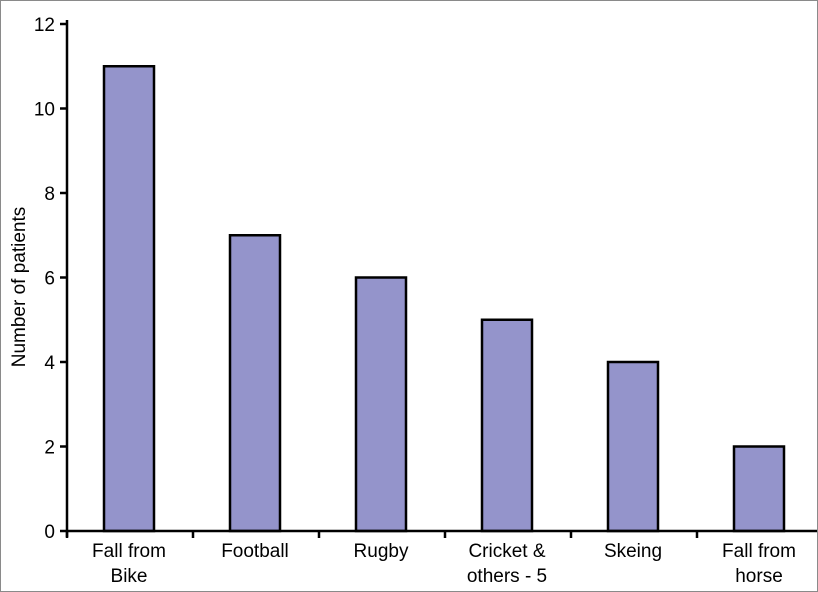 The width and height of the screenshot is (818, 592). I want to click on x-category-label-1: Football, so click(255, 551).